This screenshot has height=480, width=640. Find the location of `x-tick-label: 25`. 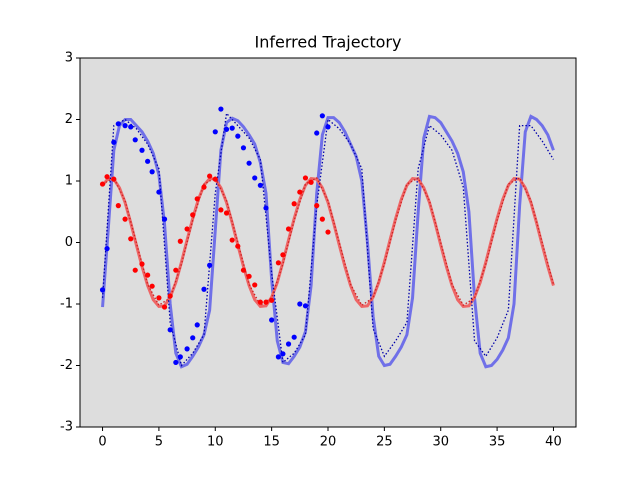

x-tick-label: 25 is located at coordinates (384, 442).